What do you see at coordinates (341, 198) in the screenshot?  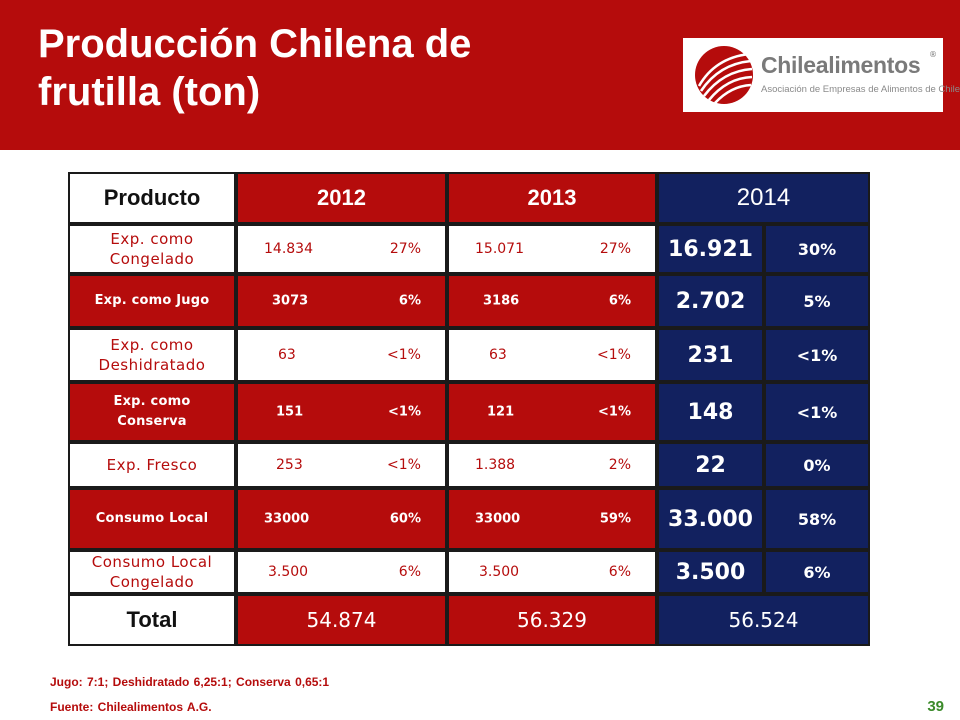 I see `header-2012: 2012` at bounding box center [341, 198].